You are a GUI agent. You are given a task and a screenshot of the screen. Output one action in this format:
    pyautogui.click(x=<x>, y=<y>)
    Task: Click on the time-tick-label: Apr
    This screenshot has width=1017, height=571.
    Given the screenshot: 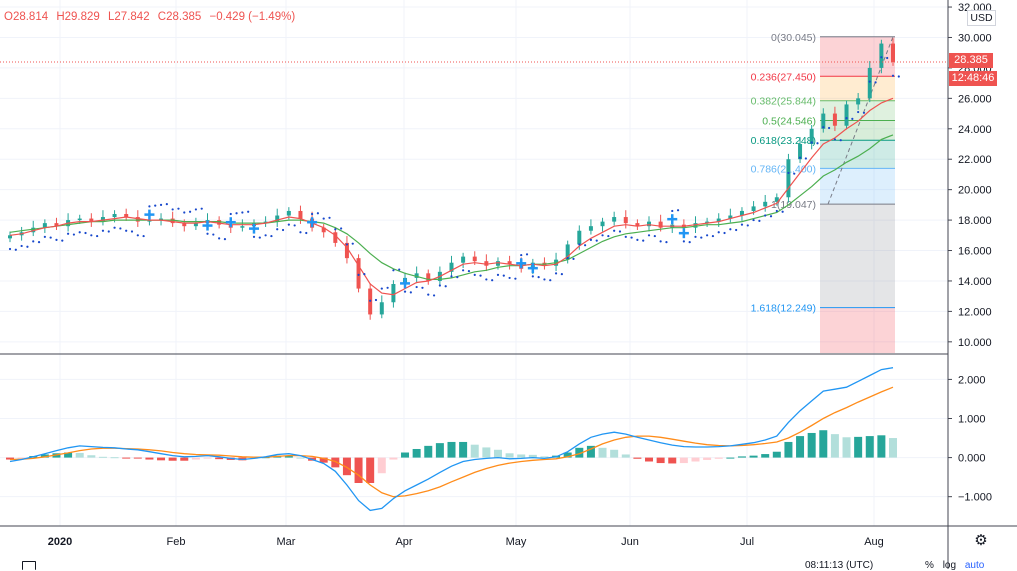 What is the action you would take?
    pyautogui.click(x=403, y=542)
    